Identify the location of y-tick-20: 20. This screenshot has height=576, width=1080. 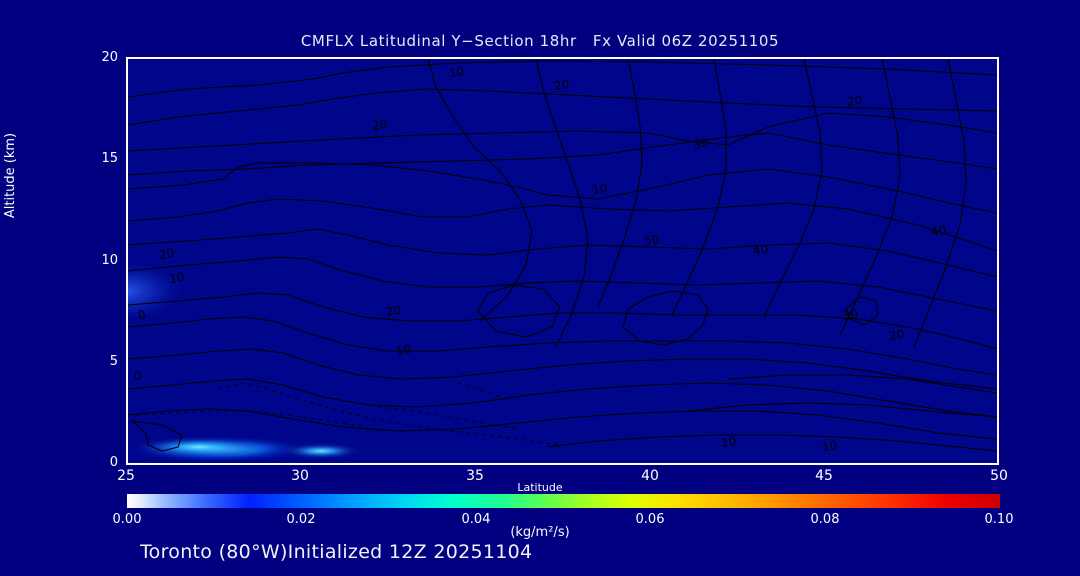
(109, 57).